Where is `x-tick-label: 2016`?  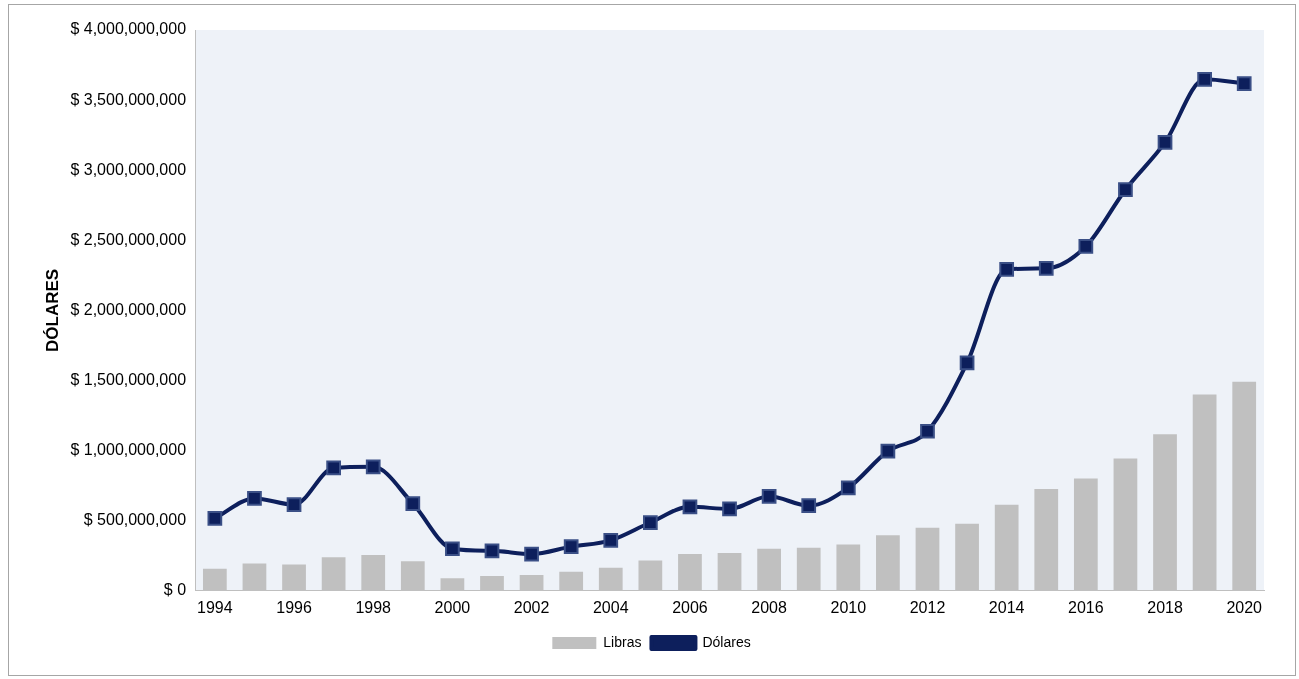 x-tick-label: 2016 is located at coordinates (1086, 607).